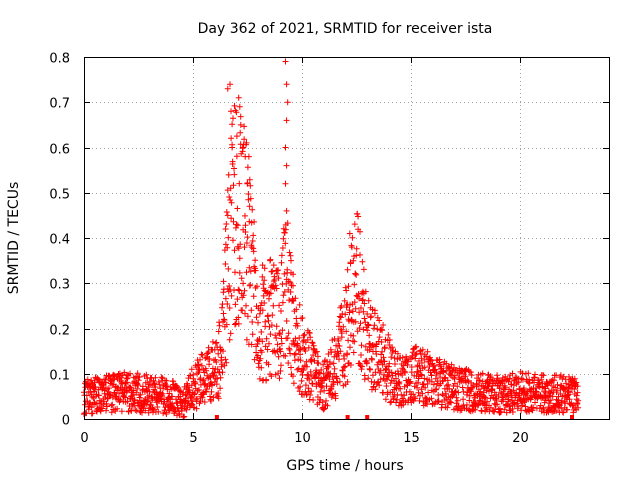 Image resolution: width=640 pixels, height=480 pixels. What do you see at coordinates (59, 195) in the screenshot?
I see `y-tick-label: 0.5` at bounding box center [59, 195].